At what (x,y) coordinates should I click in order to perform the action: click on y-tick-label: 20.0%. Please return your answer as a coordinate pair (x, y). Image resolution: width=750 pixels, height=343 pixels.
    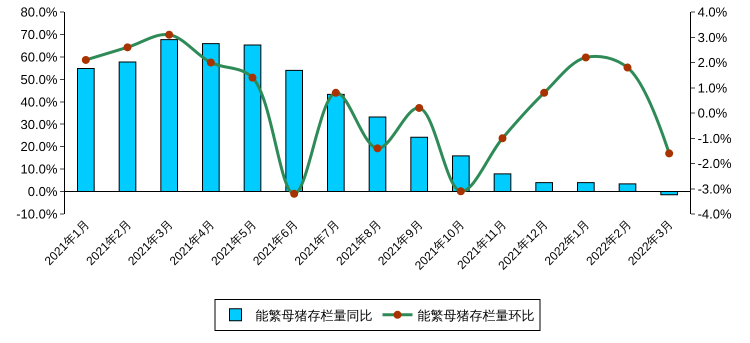
    Looking at the image, I should click on (39, 146).